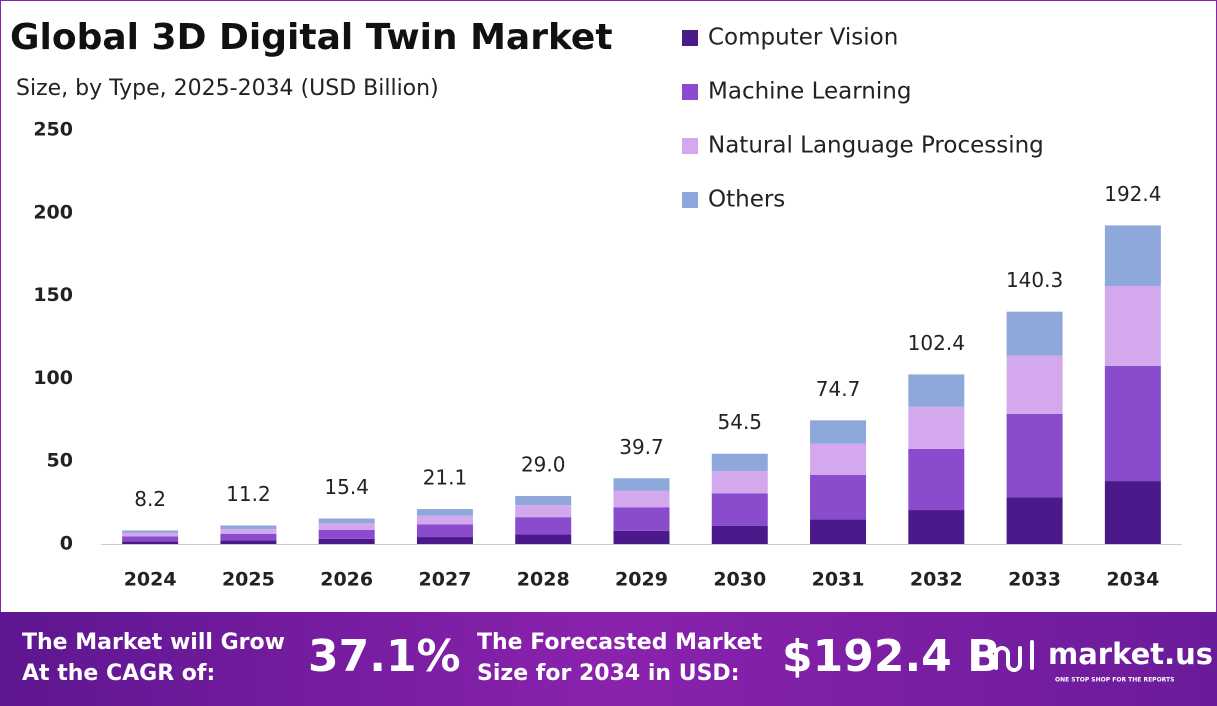 The width and height of the screenshot is (1217, 706). I want to click on x-tick-label: 2032, so click(936, 580).